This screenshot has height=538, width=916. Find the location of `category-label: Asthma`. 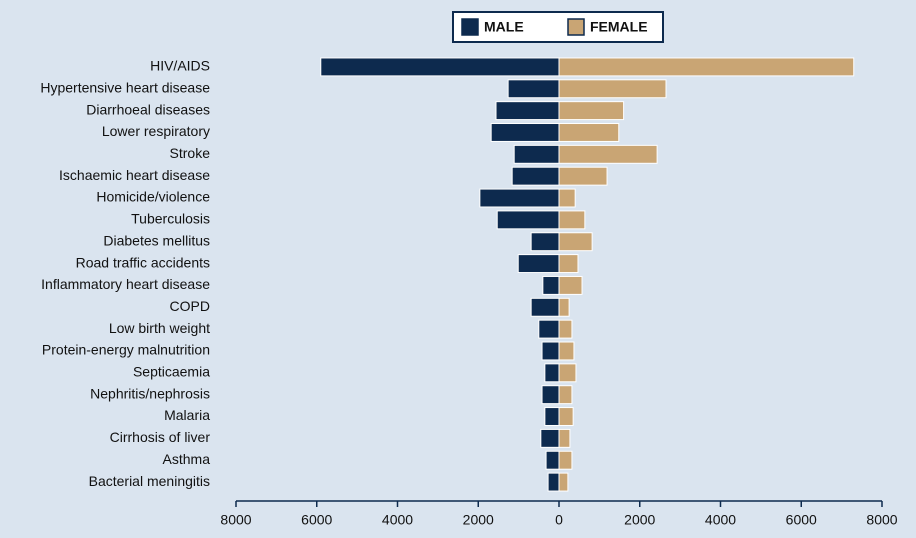

category-label: Asthma is located at coordinates (187, 459).